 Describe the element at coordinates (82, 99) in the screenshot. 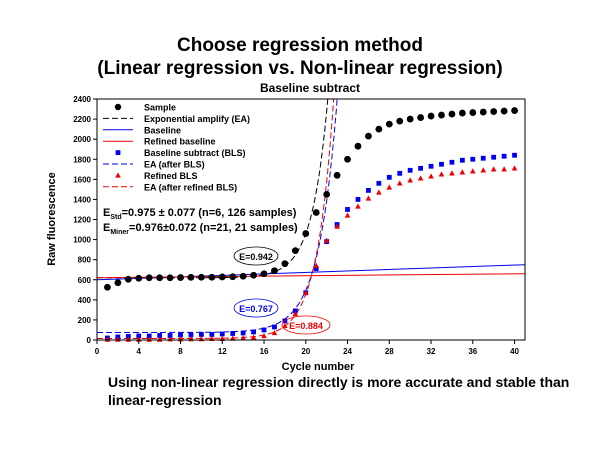

I see `y-tick-label: 2400` at that location.